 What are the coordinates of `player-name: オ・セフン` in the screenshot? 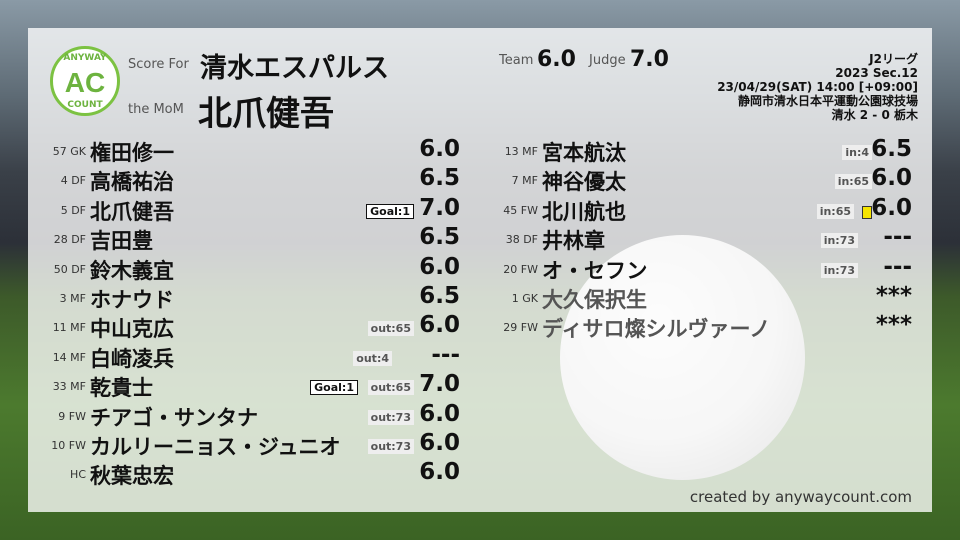 It's located at (595, 270).